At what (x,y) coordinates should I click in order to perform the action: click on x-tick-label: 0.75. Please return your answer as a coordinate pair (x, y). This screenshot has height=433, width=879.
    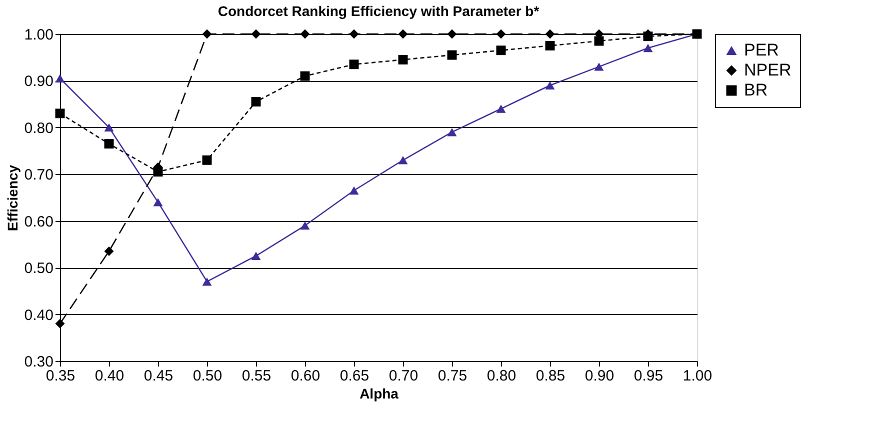
    Looking at the image, I should click on (453, 376).